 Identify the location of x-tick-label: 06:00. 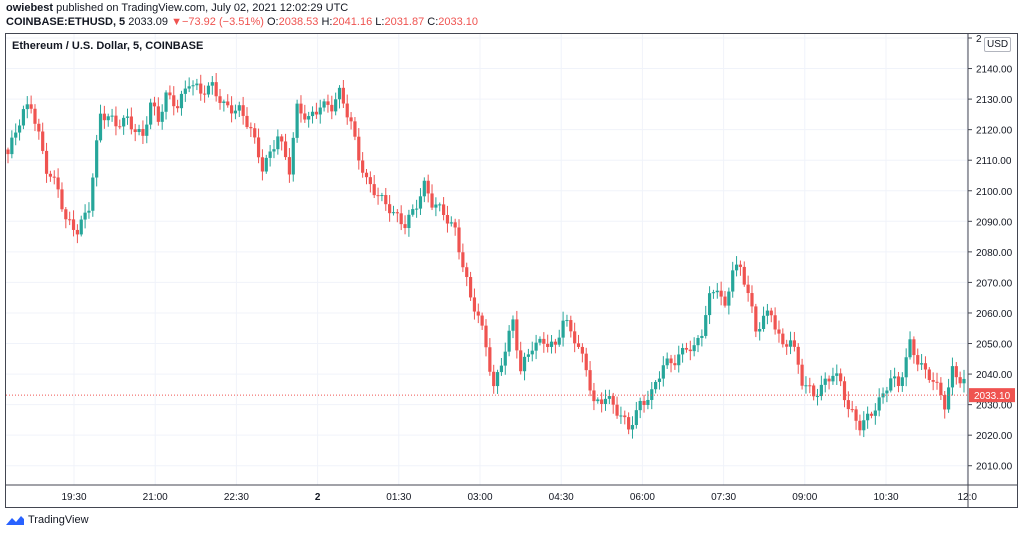
(642, 497).